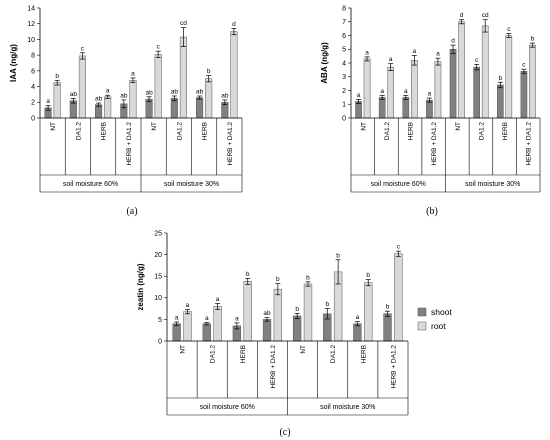 The height and width of the screenshot is (440, 550). Describe the element at coordinates (422, 326) in the screenshot. I see `legend-swatch-root` at that location.